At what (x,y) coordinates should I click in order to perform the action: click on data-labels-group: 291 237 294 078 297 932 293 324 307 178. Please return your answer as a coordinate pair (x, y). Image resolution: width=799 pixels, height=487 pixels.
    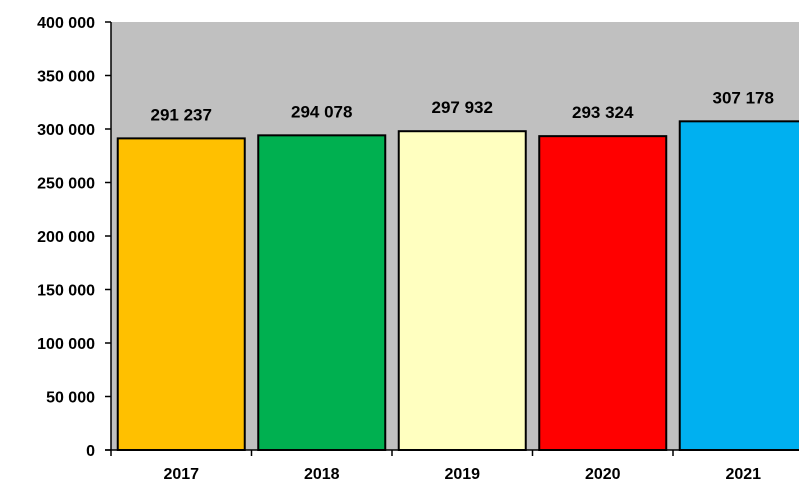
    Looking at the image, I should click on (462, 106).